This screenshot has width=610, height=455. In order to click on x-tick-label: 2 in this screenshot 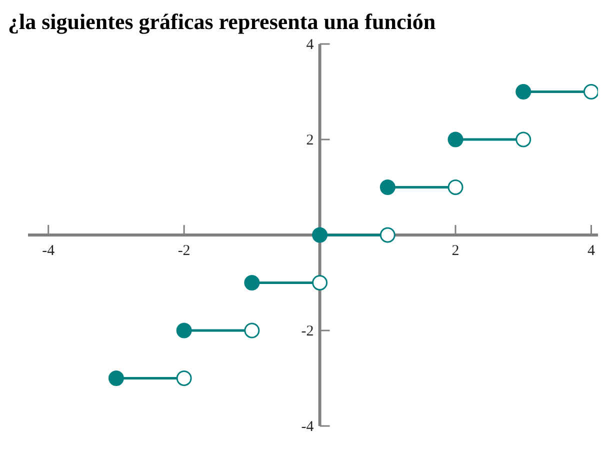, I will do `click(456, 251)`.